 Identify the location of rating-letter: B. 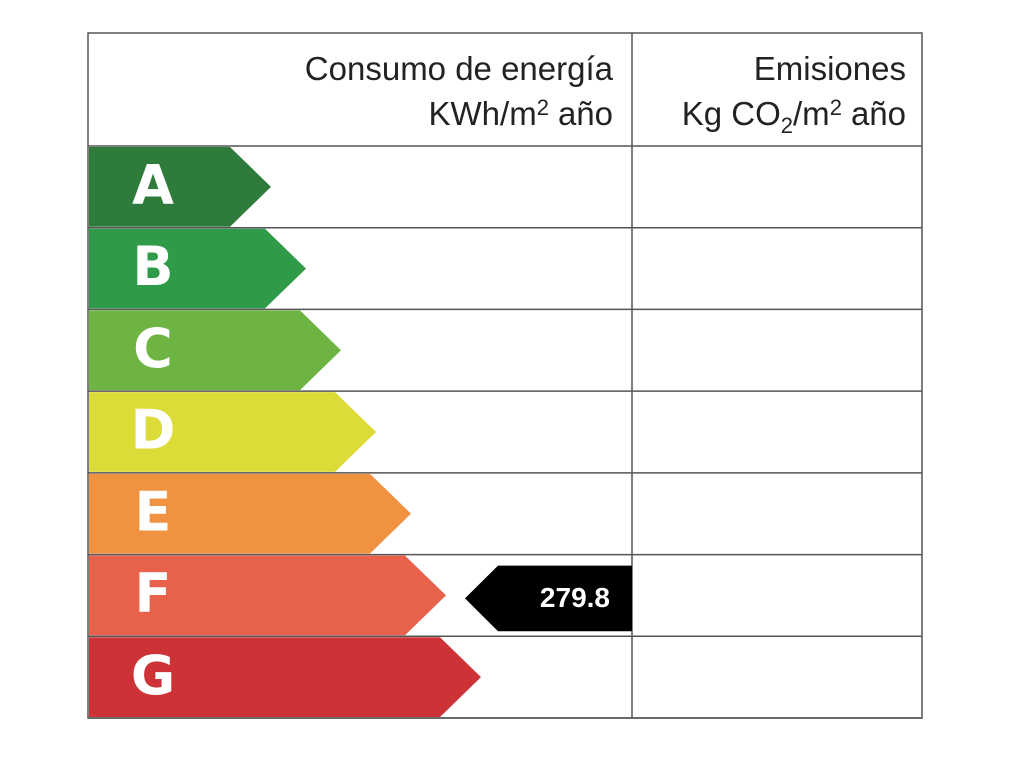
(152, 266).